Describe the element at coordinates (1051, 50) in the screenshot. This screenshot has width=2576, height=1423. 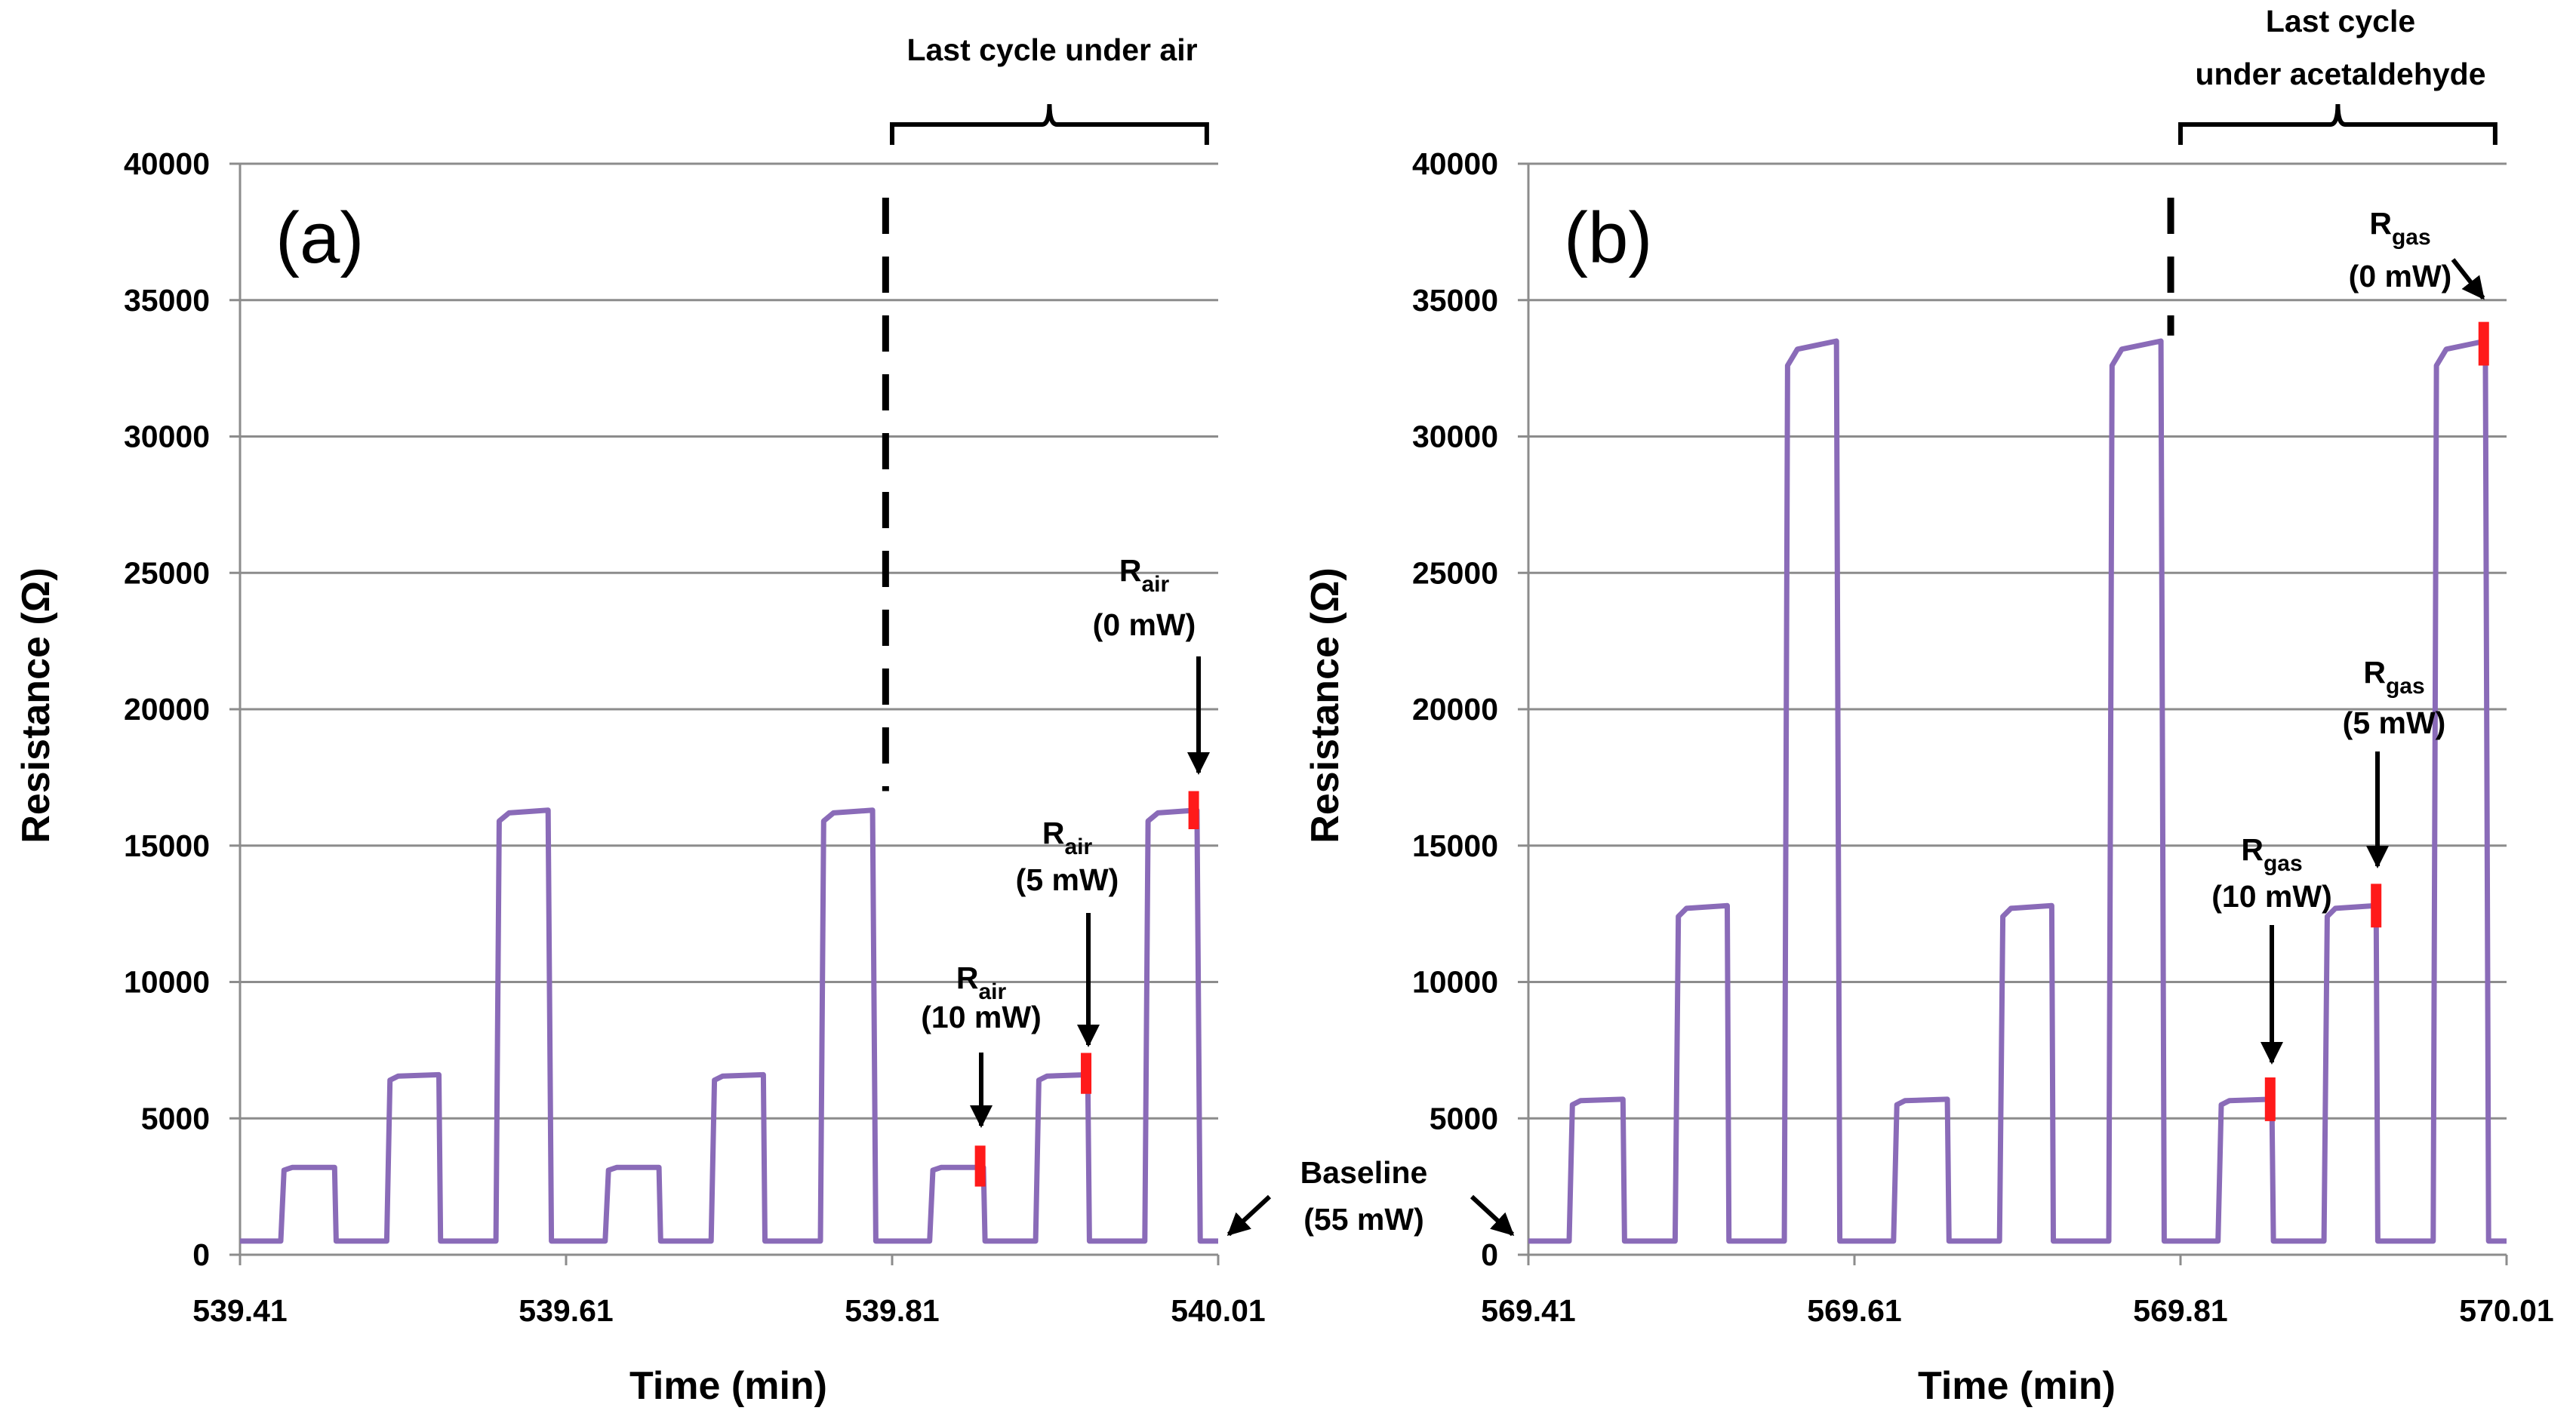
I see `panel-a-bracket-label: Last cycle under air` at that location.